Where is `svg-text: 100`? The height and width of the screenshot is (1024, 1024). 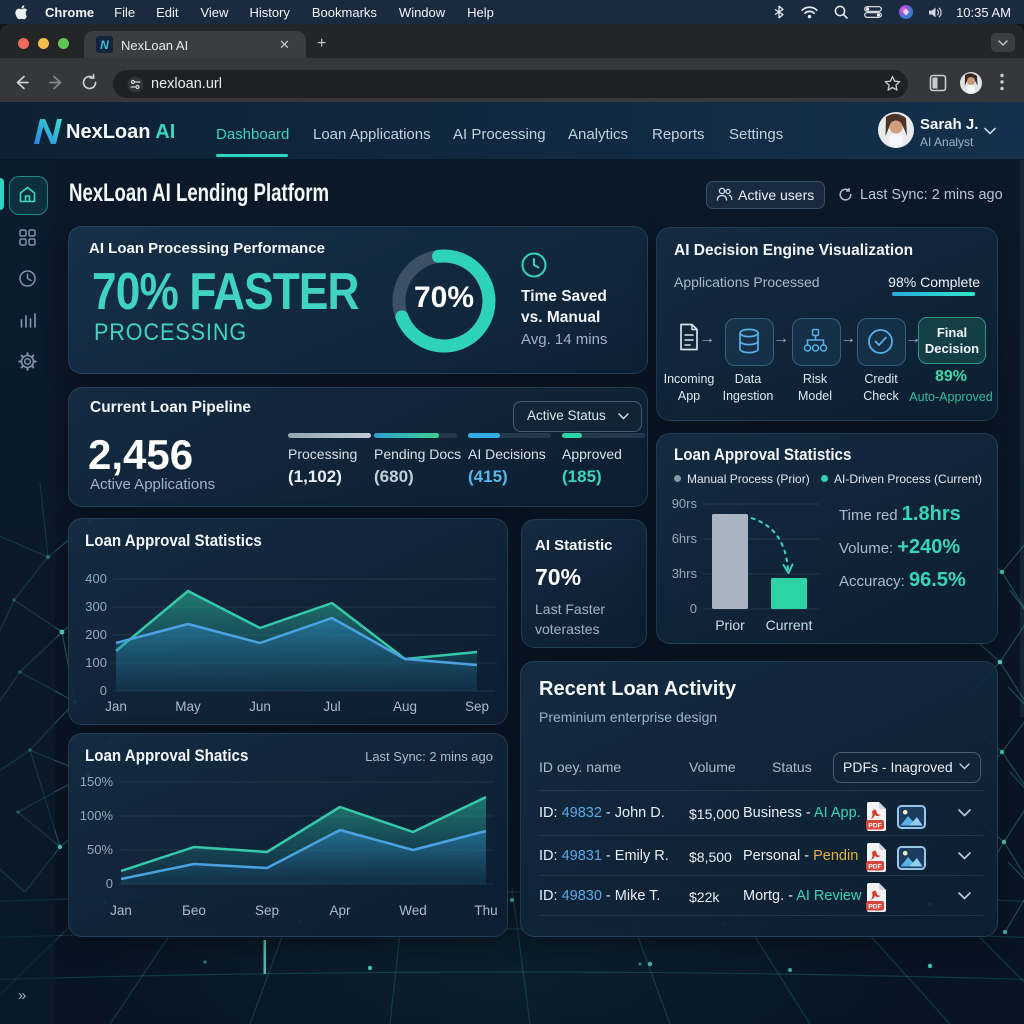
svg-text: 100 is located at coordinates (96, 662).